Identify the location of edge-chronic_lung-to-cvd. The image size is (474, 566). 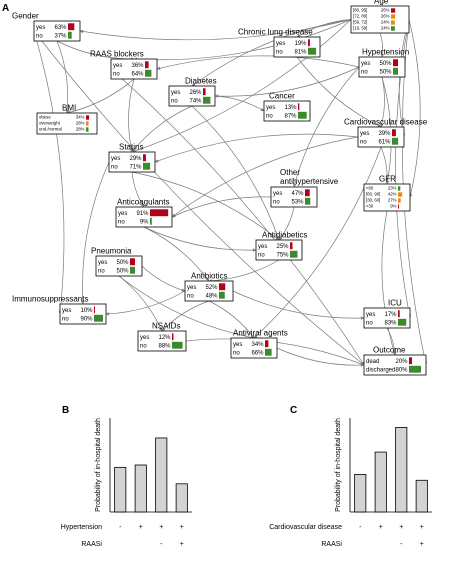
(339, 92).